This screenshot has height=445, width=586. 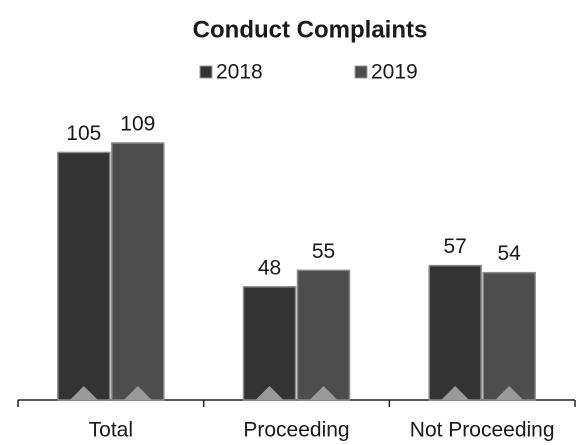 What do you see at coordinates (394, 72) in the screenshot?
I see `legend-label: 2019` at bounding box center [394, 72].